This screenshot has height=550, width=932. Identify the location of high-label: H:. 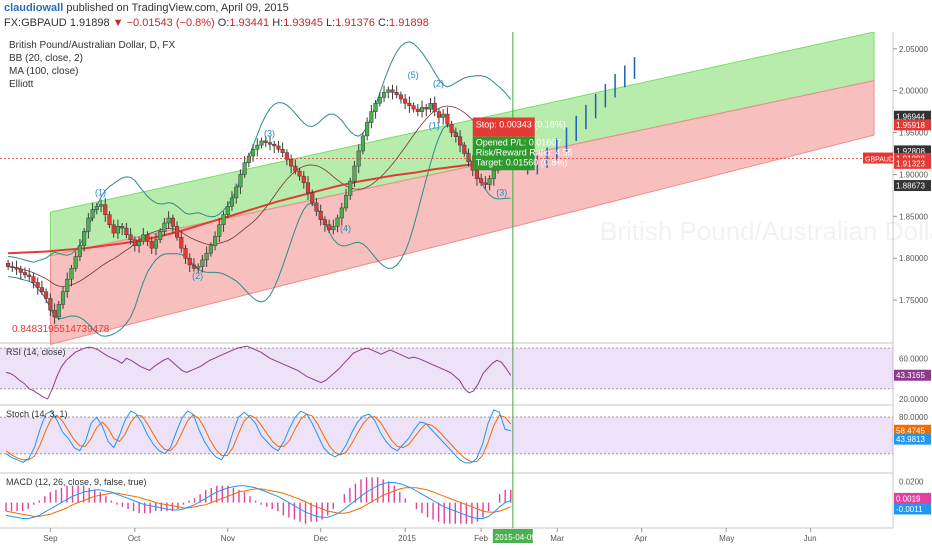
(278, 23).